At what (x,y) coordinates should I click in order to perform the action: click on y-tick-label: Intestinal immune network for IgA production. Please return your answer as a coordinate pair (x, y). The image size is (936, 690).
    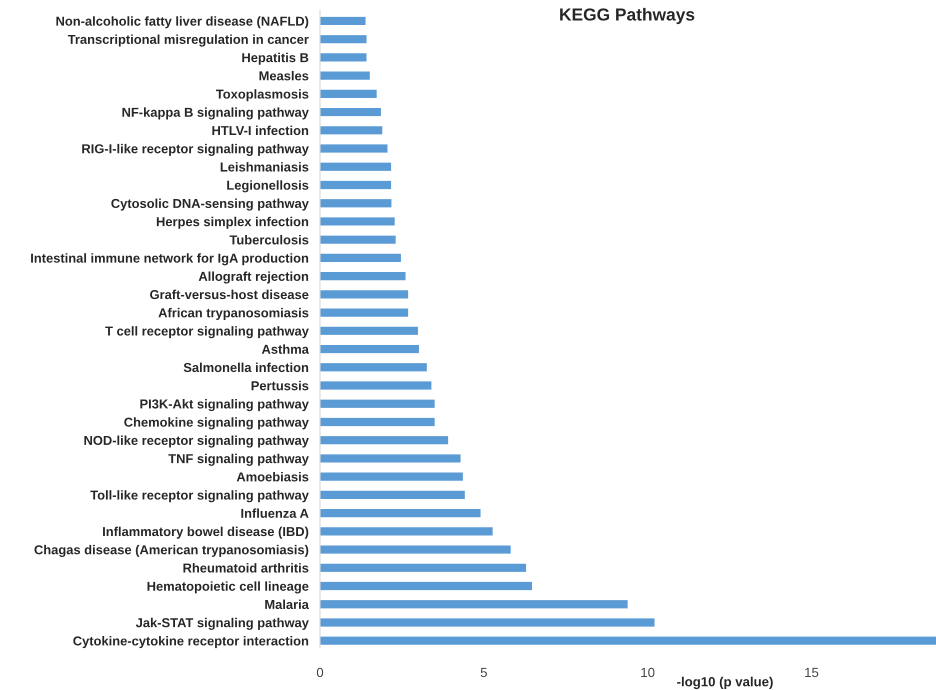
    Looking at the image, I should click on (169, 259).